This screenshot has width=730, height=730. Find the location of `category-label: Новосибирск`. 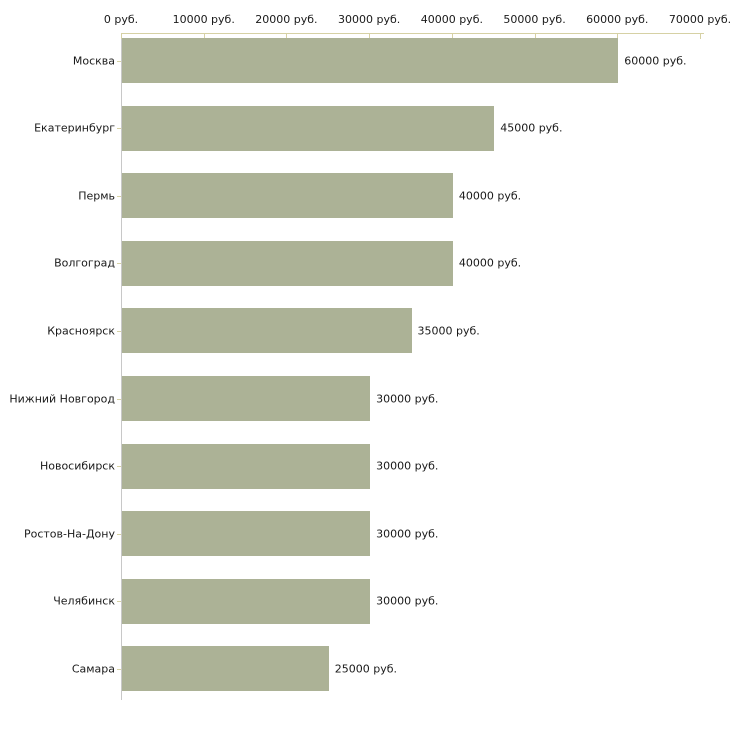

category-label: Новосибирск is located at coordinates (77, 466).